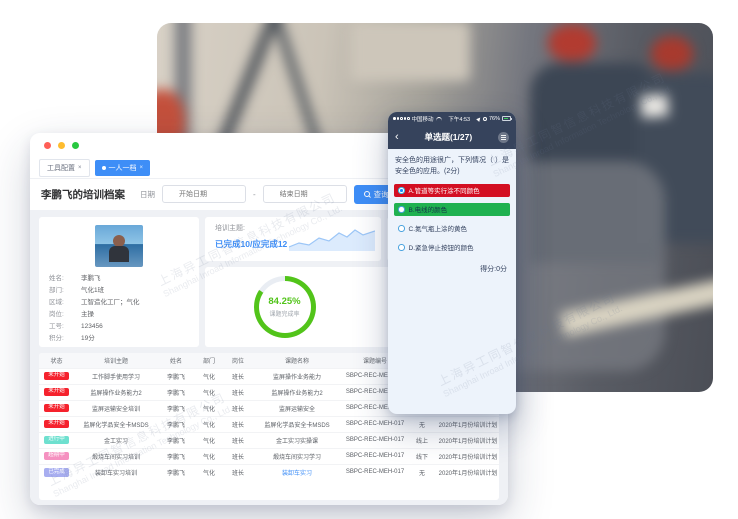 Image resolution: width=738 pixels, height=519 pixels. What do you see at coordinates (56, 472) in the screenshot?
I see `status-badge: 已完成` at bounding box center [56, 472].